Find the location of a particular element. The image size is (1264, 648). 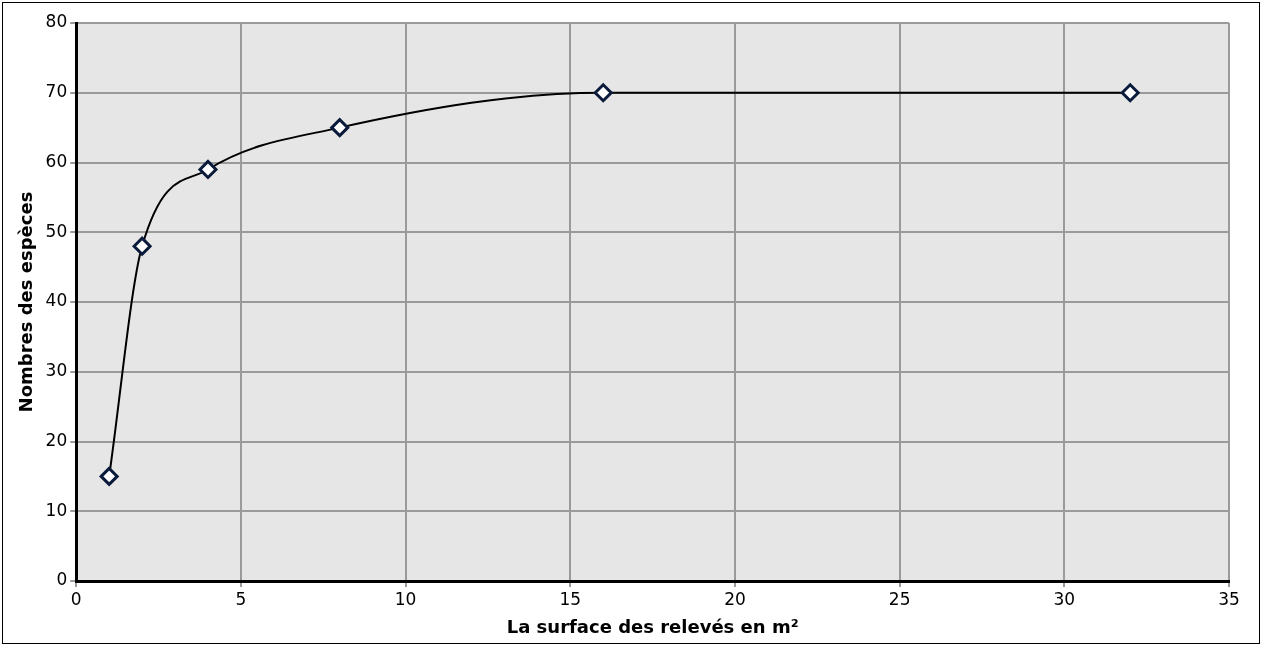

x-tick-label: 35 is located at coordinates (1229, 598).